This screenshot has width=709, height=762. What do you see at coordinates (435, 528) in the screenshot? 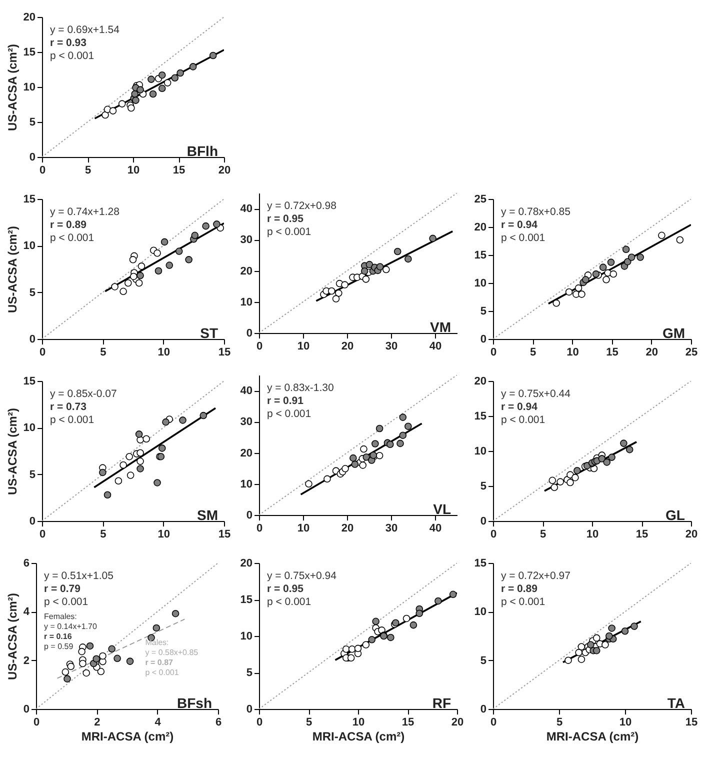
I see `x-tick-label: 40` at bounding box center [435, 528].